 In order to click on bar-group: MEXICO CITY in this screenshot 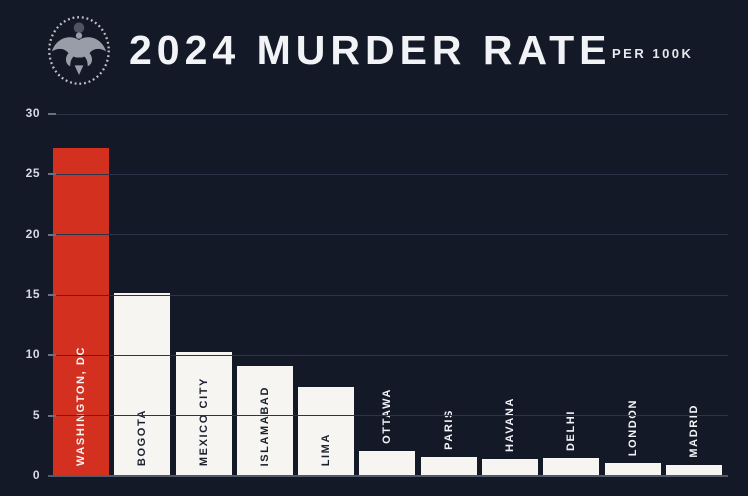, I will do `click(203, 295)`.